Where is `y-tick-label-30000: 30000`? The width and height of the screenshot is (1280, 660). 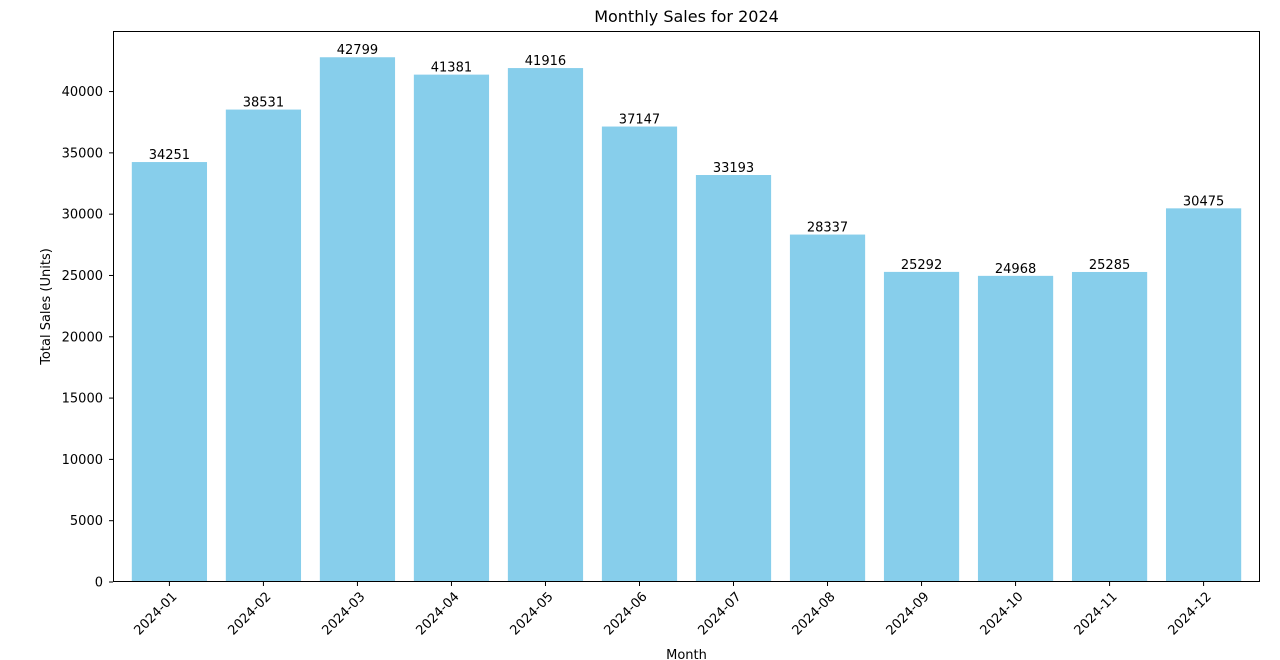 y-tick-label-30000: 30000 is located at coordinates (82, 215).